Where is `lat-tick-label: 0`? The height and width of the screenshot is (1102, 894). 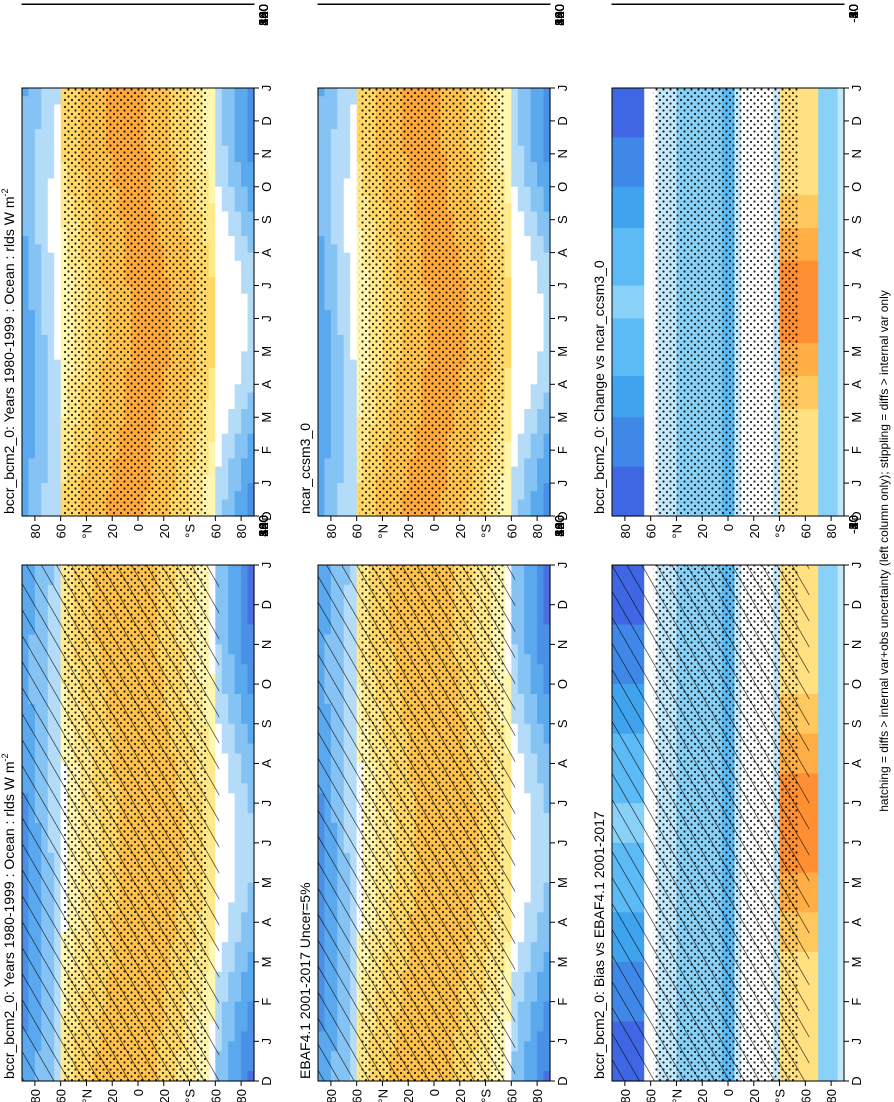 lat-tick-label: 0 is located at coordinates (138, 527).